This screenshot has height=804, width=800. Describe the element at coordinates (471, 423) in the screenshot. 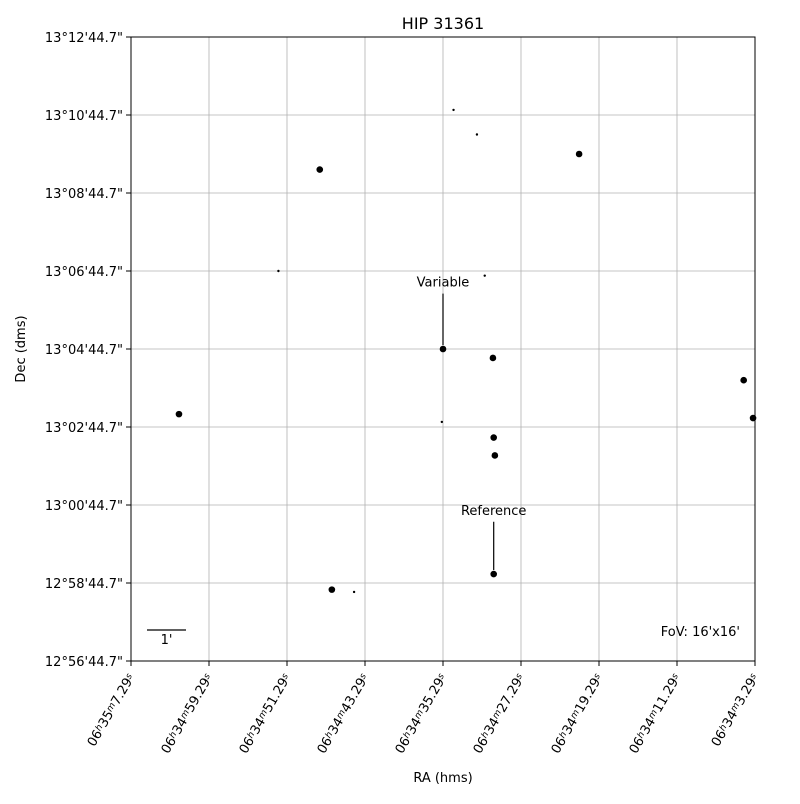

I see `annotations-layer: Variable Reference` at that location.